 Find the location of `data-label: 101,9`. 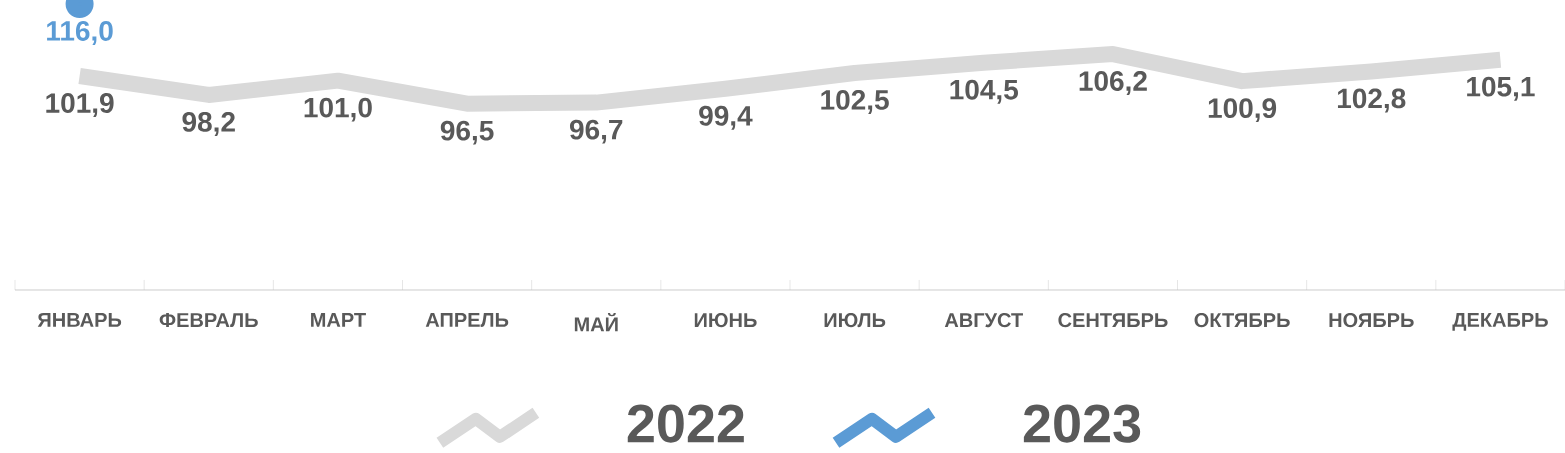

data-label: 101,9 is located at coordinates (80, 105).